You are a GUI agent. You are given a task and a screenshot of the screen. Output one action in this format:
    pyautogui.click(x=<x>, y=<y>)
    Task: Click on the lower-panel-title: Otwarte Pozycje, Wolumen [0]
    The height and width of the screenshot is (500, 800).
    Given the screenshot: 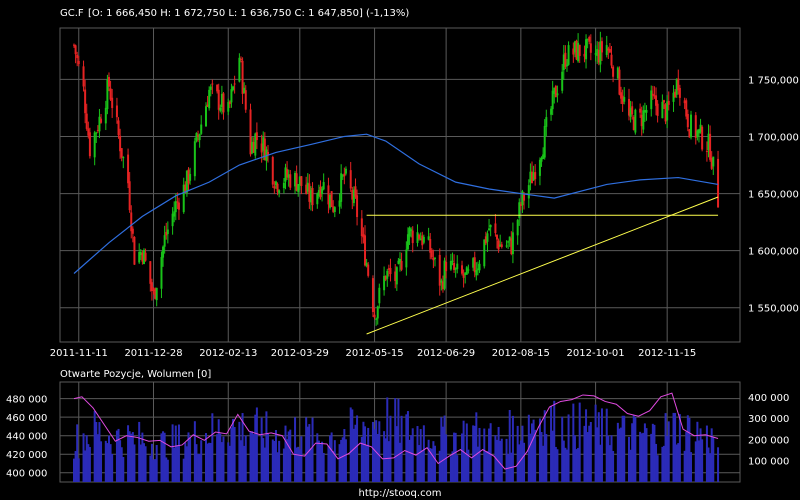 What is the action you would take?
    pyautogui.click(x=135, y=374)
    